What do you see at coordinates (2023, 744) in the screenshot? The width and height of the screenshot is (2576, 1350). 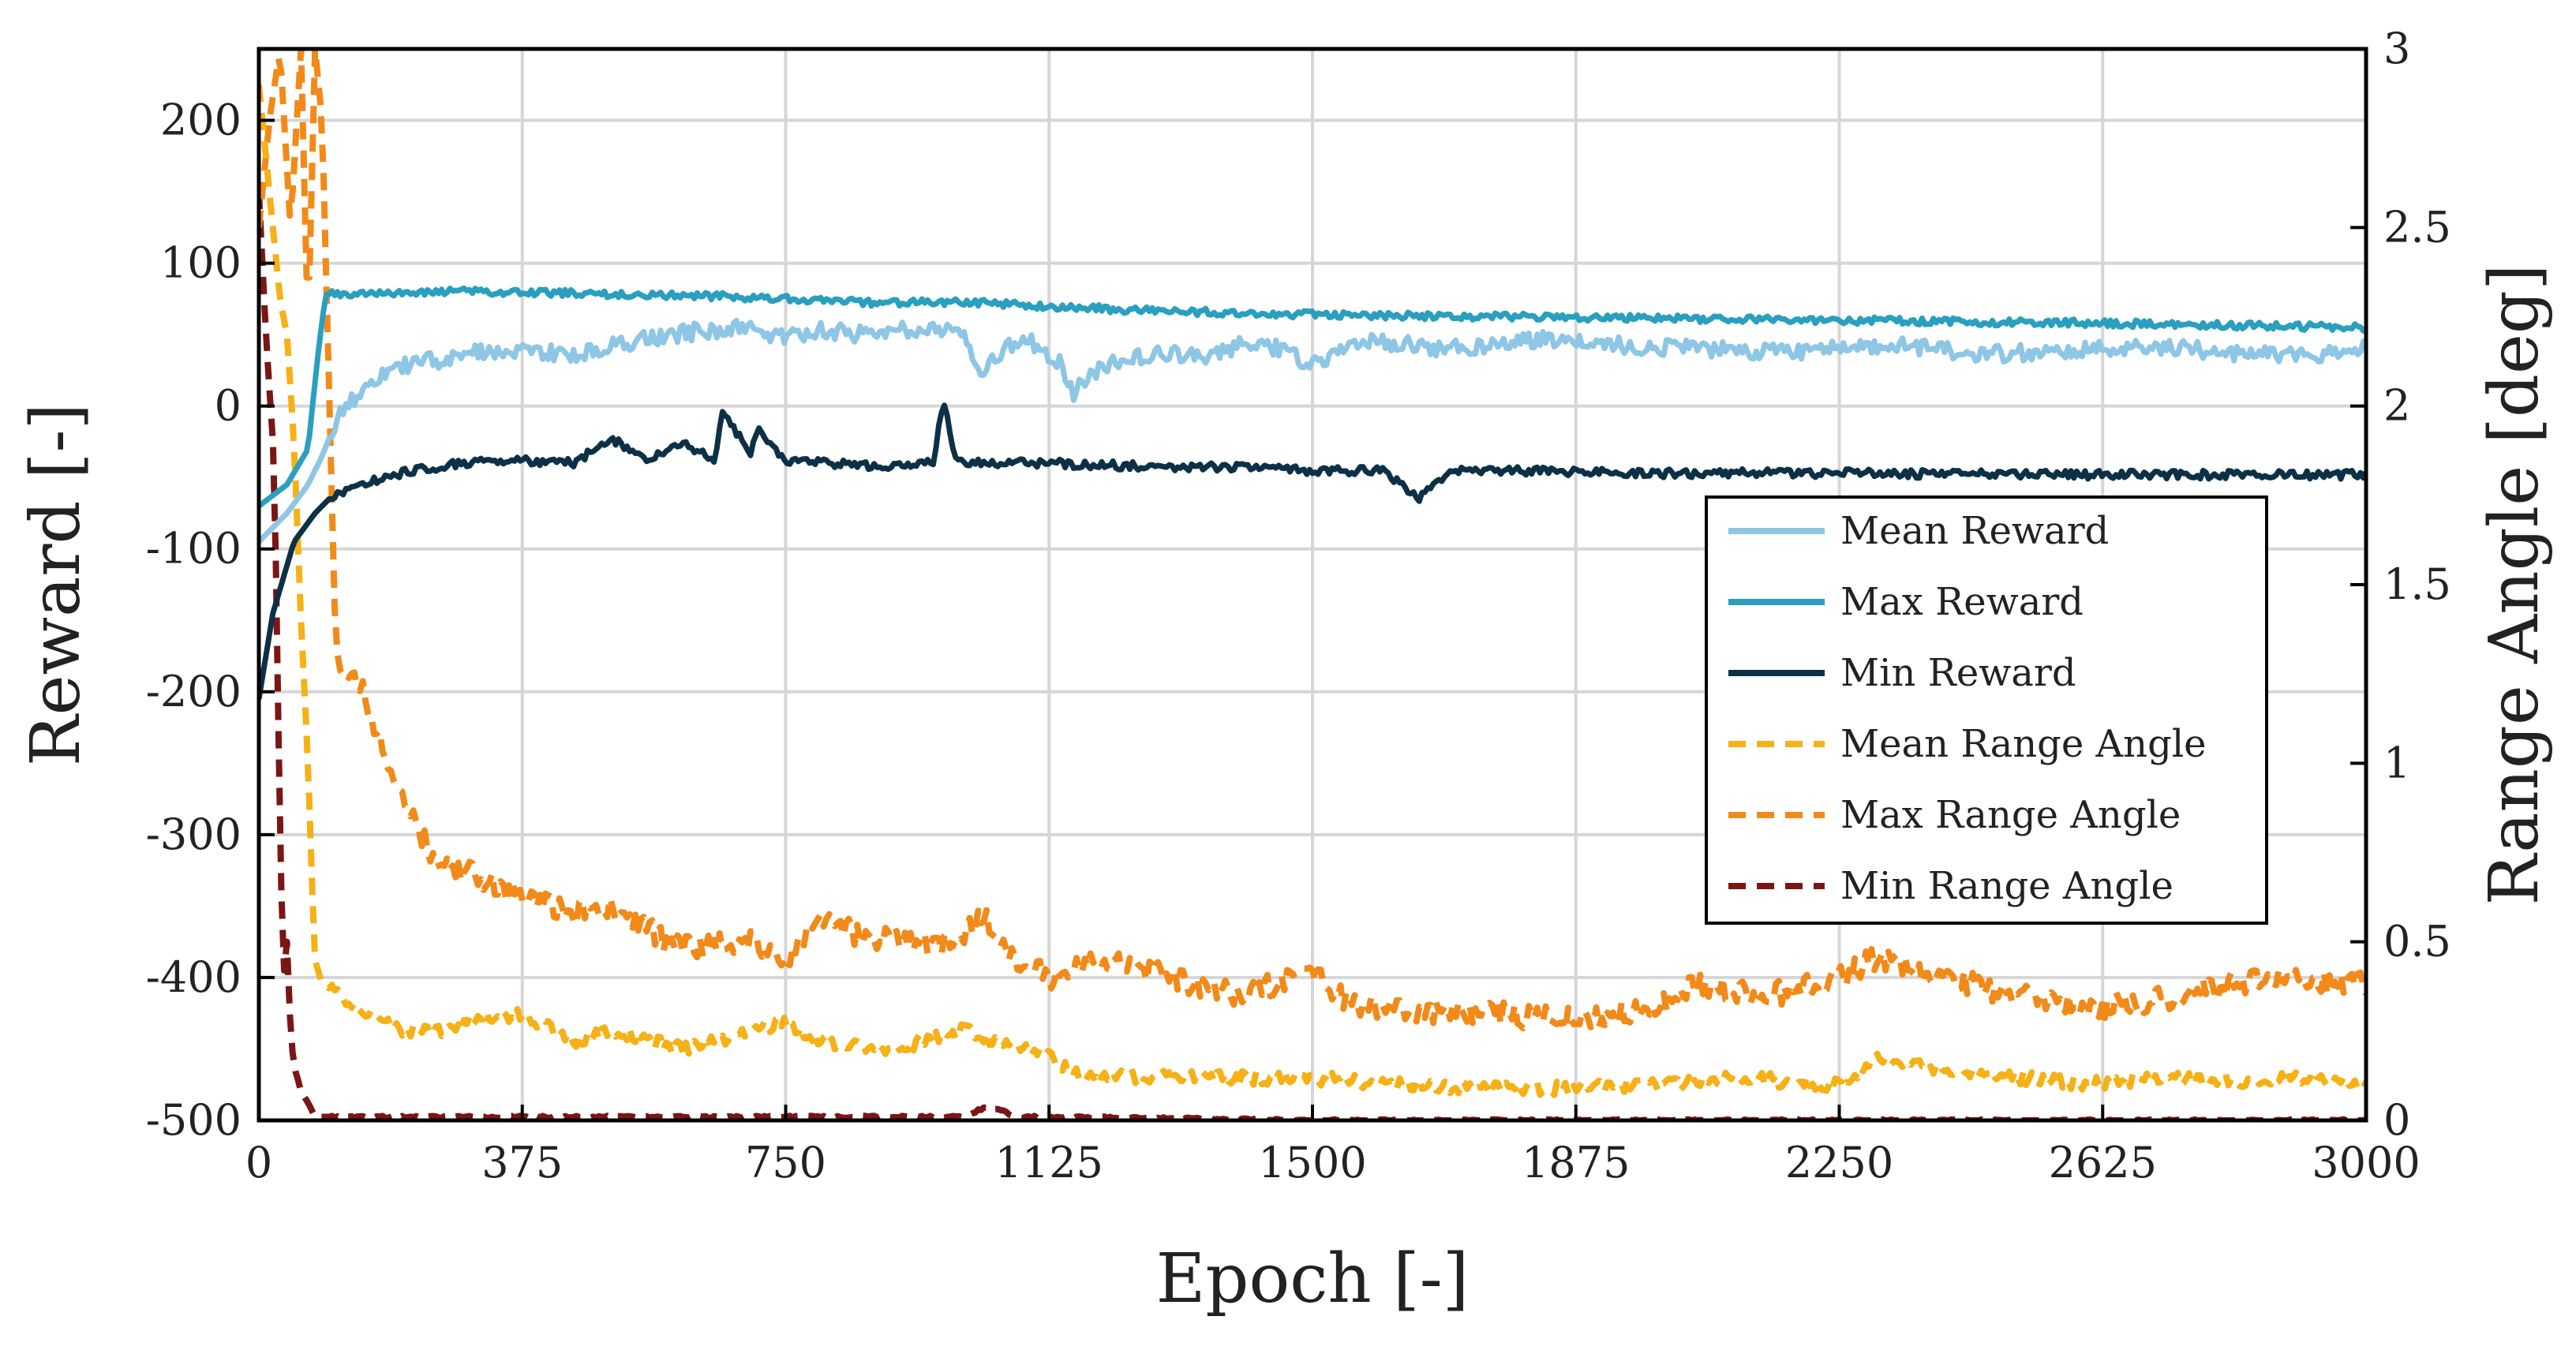 I see `legend-label: Mean Range Angle` at bounding box center [2023, 744].